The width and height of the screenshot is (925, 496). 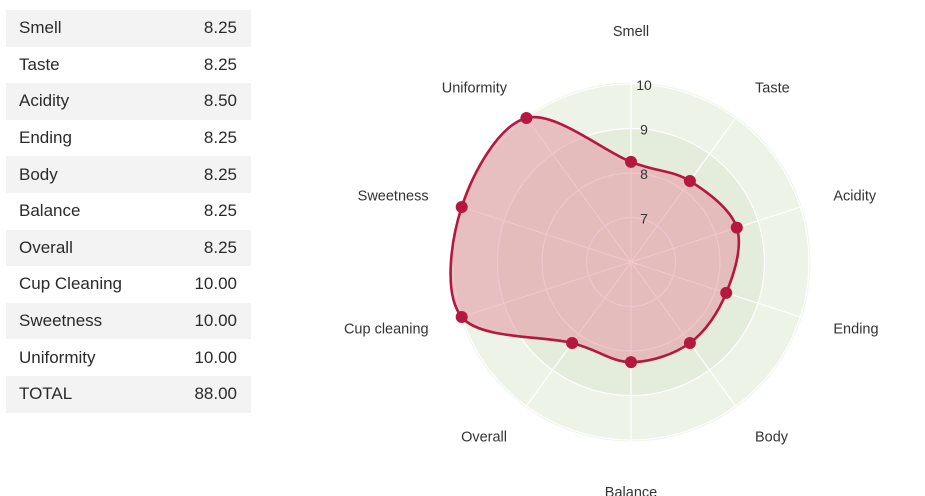 What do you see at coordinates (39, 64) in the screenshot?
I see `score-label: Taste` at bounding box center [39, 64].